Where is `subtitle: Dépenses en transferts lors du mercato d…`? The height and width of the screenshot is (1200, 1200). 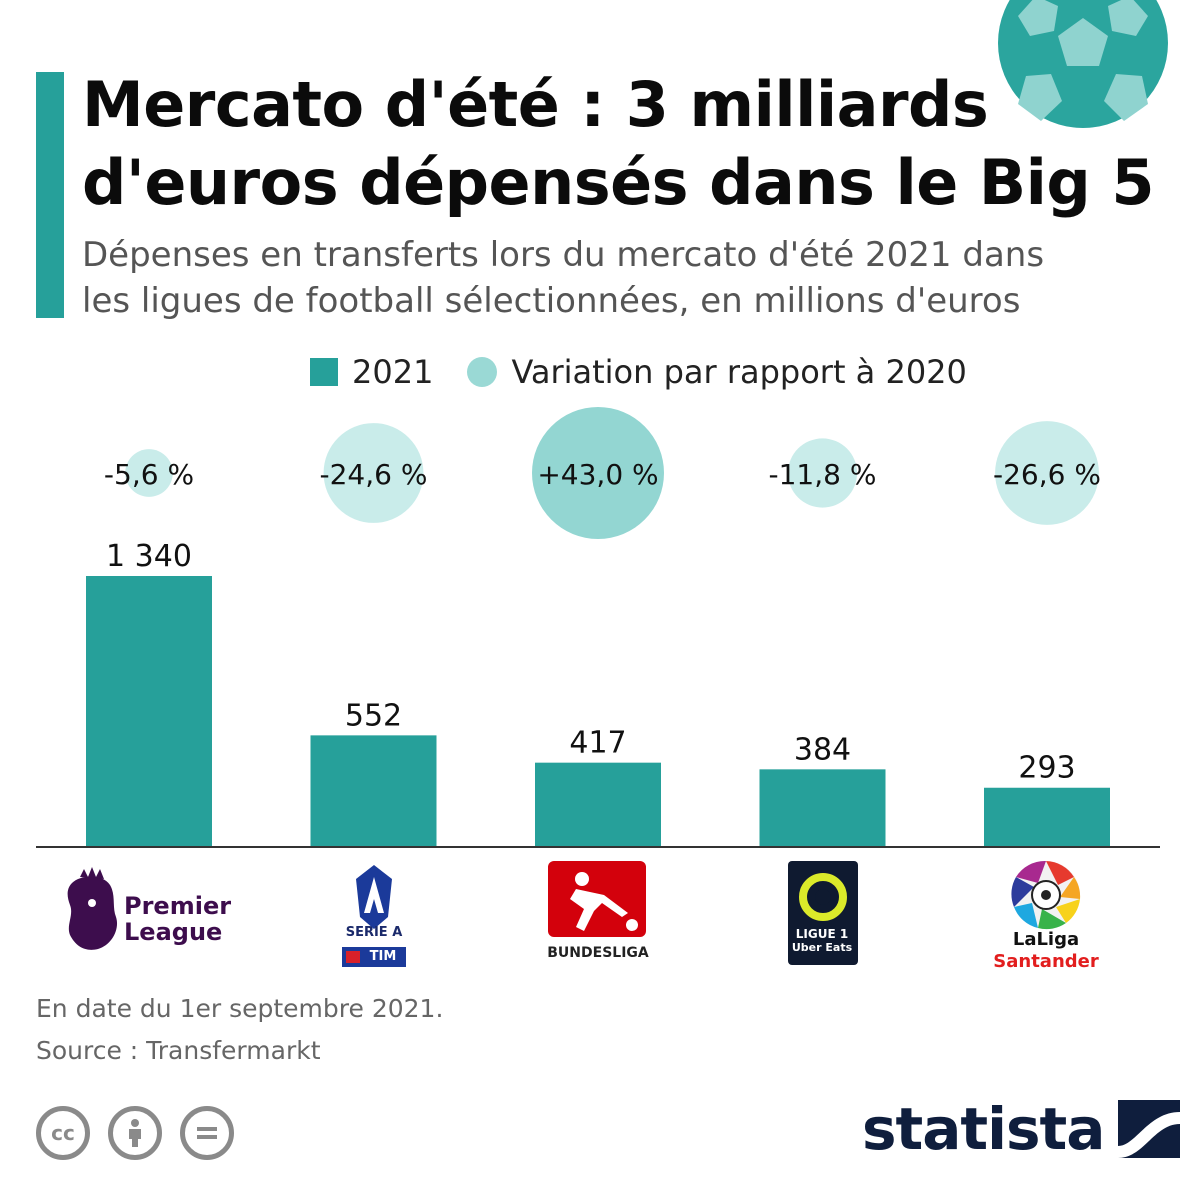 subtitle: Dépenses en transferts lors du mercato d… is located at coordinates (612, 278).